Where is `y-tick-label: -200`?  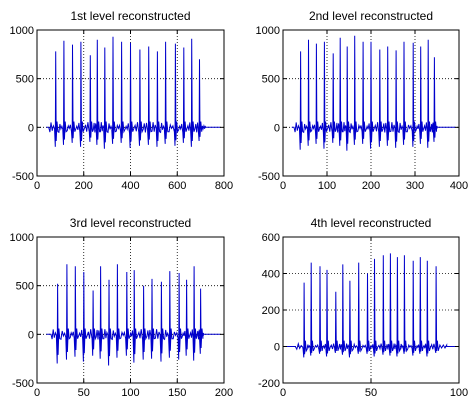 y-tick-label: -200 is located at coordinates (269, 384).